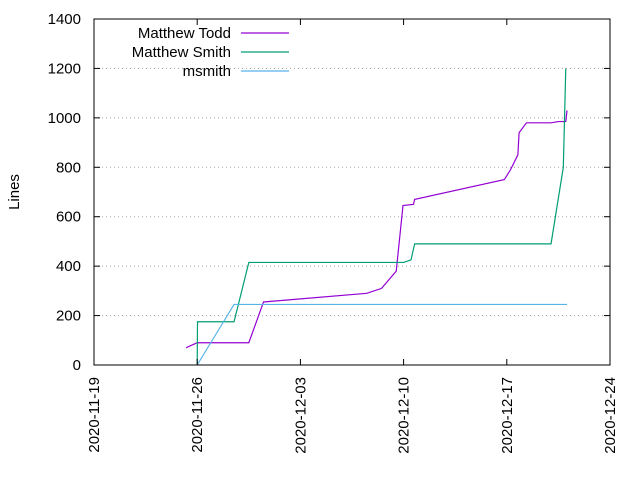 This screenshot has width=640, height=480. What do you see at coordinates (507, 415) in the screenshot?
I see `x-tick-label: 2020-12-17` at bounding box center [507, 415].